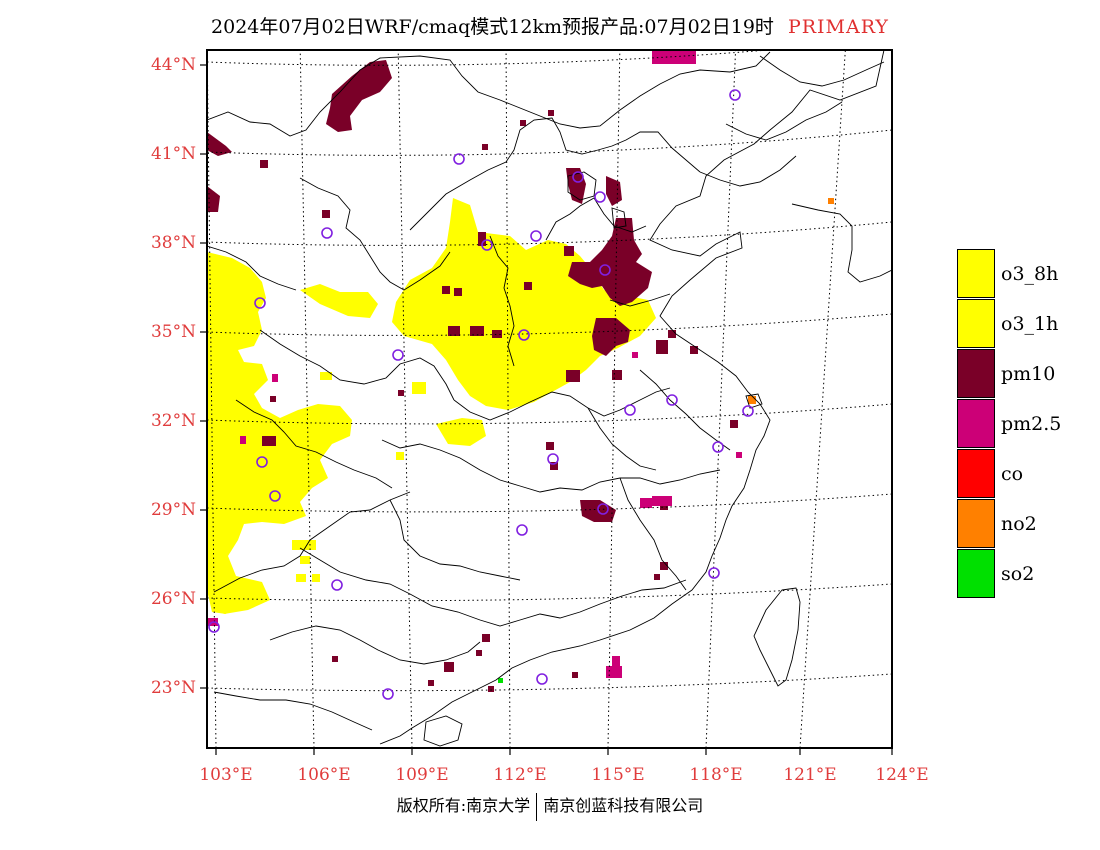  What do you see at coordinates (219, 144) in the screenshot?
I see `pm10-region-north-edge` at bounding box center [219, 144].